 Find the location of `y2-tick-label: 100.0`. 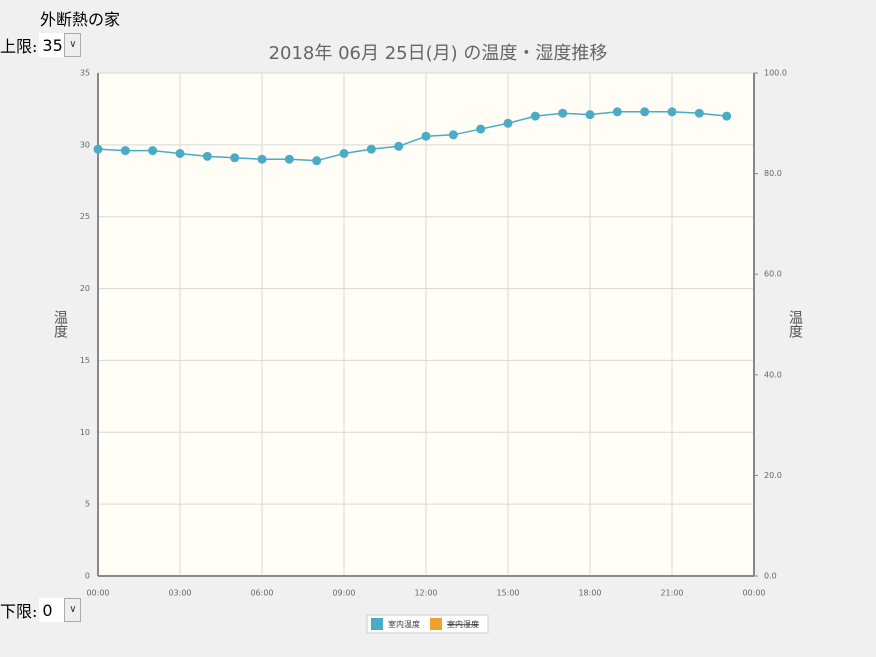

y2-tick-label: 100.0 is located at coordinates (775, 73).